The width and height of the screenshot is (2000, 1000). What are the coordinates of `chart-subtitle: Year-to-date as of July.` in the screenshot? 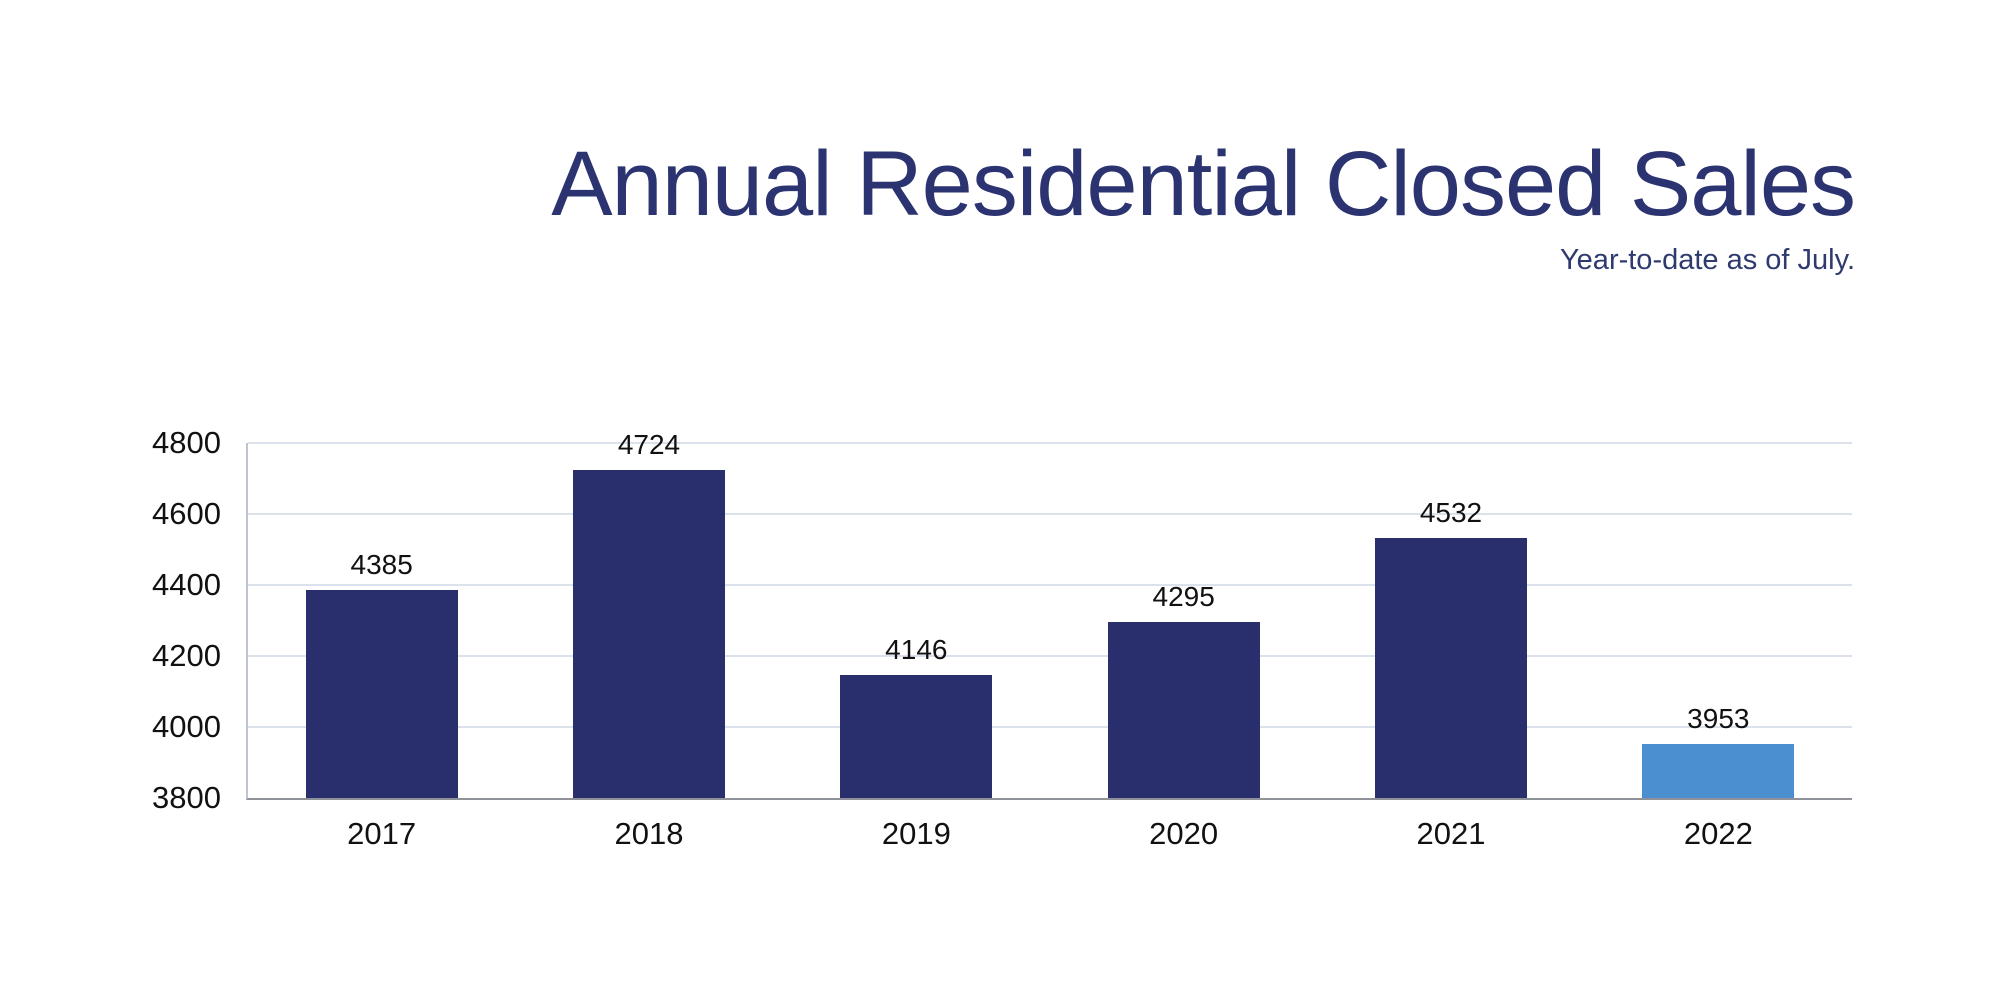 It's located at (1707, 260).